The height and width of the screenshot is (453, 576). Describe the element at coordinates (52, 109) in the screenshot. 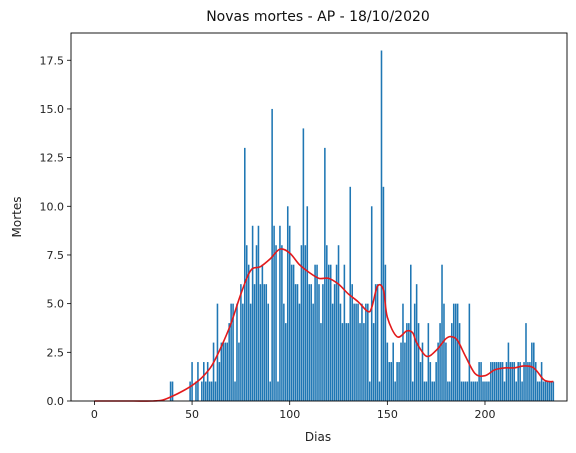

I see `y-tick-label: 15.0` at that location.